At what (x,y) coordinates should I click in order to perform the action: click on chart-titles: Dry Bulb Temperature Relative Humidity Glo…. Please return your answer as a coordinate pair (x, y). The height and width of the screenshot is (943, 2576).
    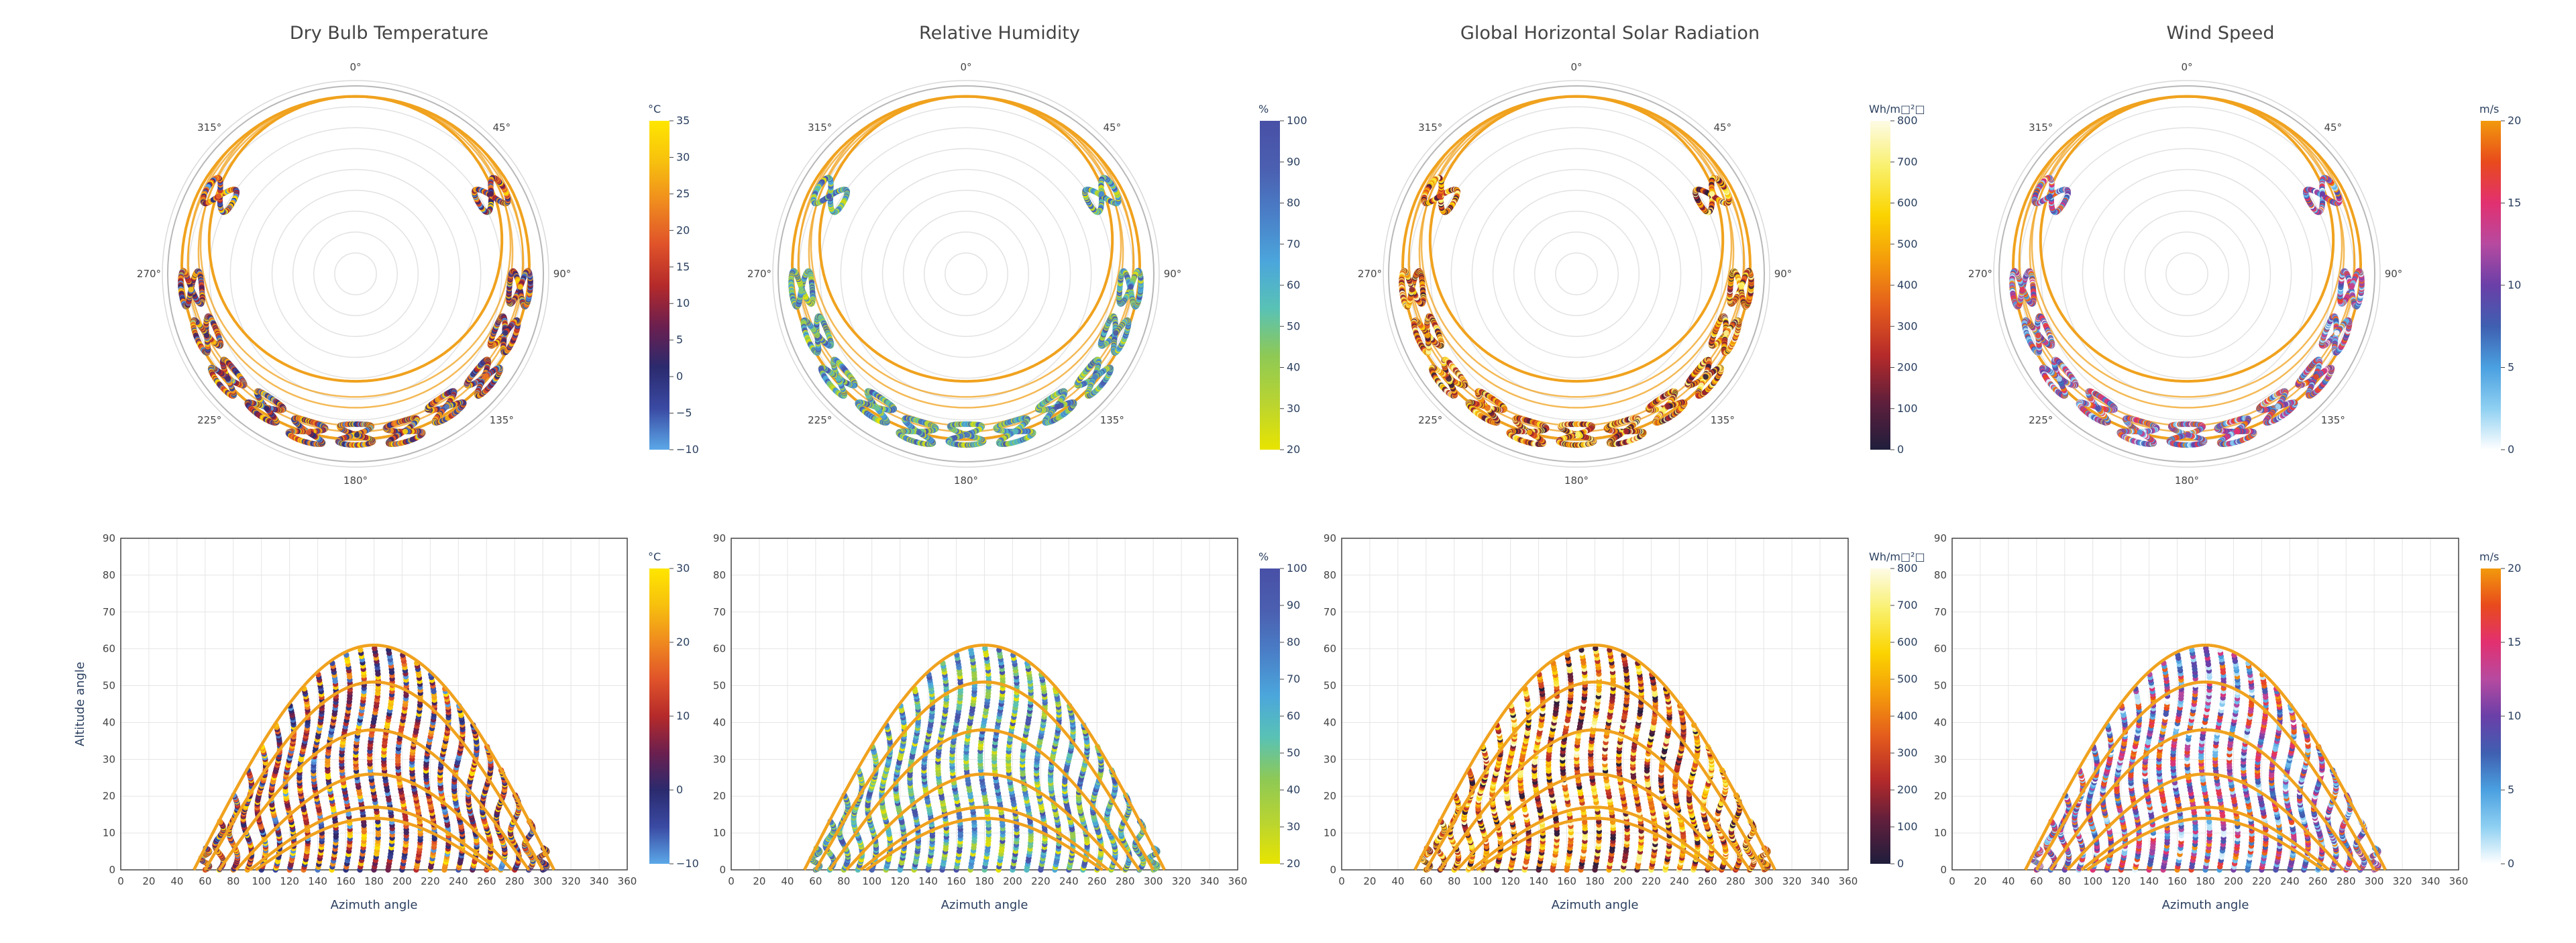
    Looking at the image, I should click on (1282, 33).